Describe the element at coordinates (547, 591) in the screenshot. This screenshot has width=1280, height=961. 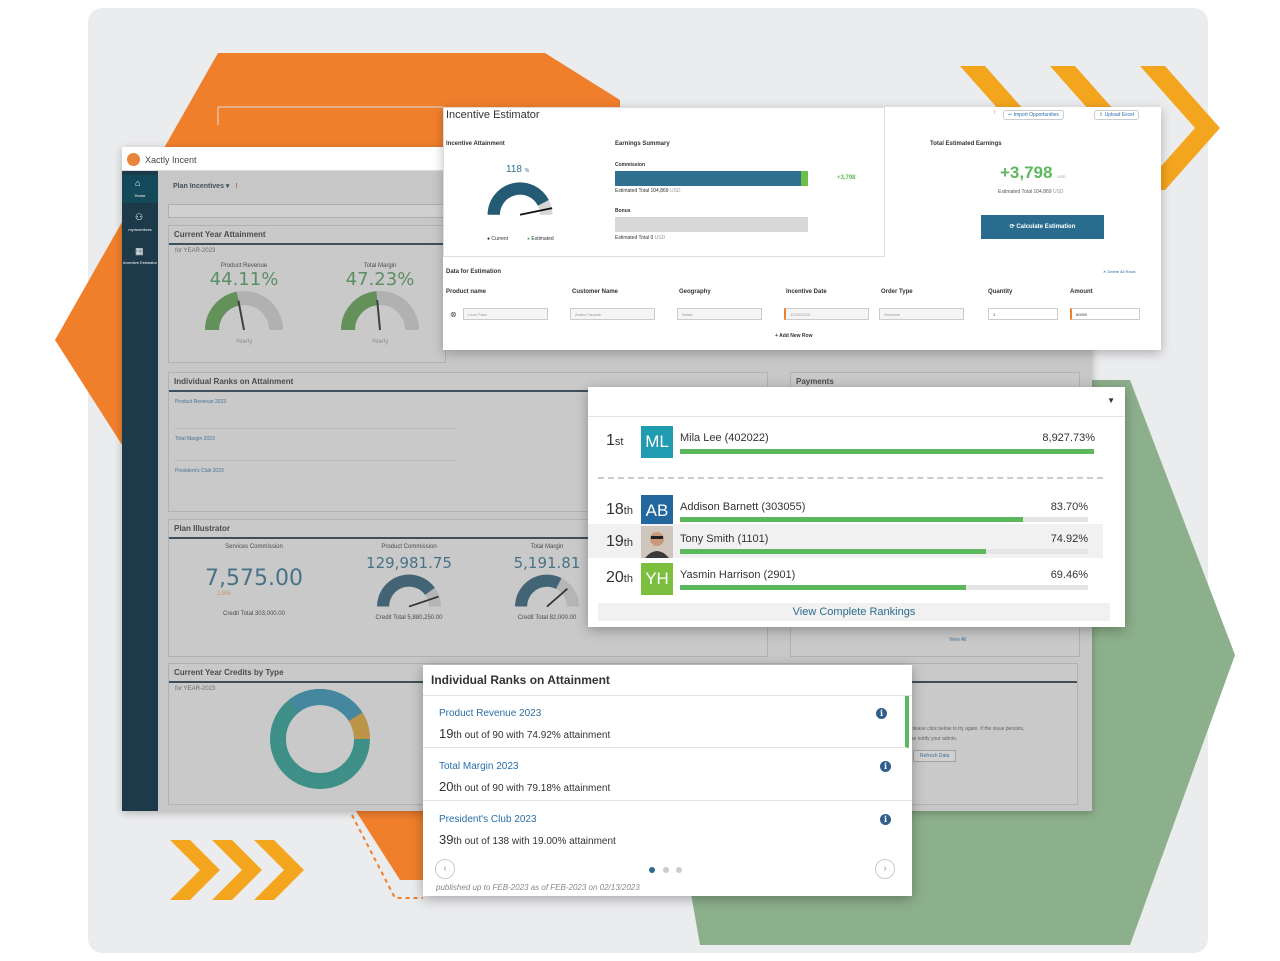
I see `margin-gauge` at that location.